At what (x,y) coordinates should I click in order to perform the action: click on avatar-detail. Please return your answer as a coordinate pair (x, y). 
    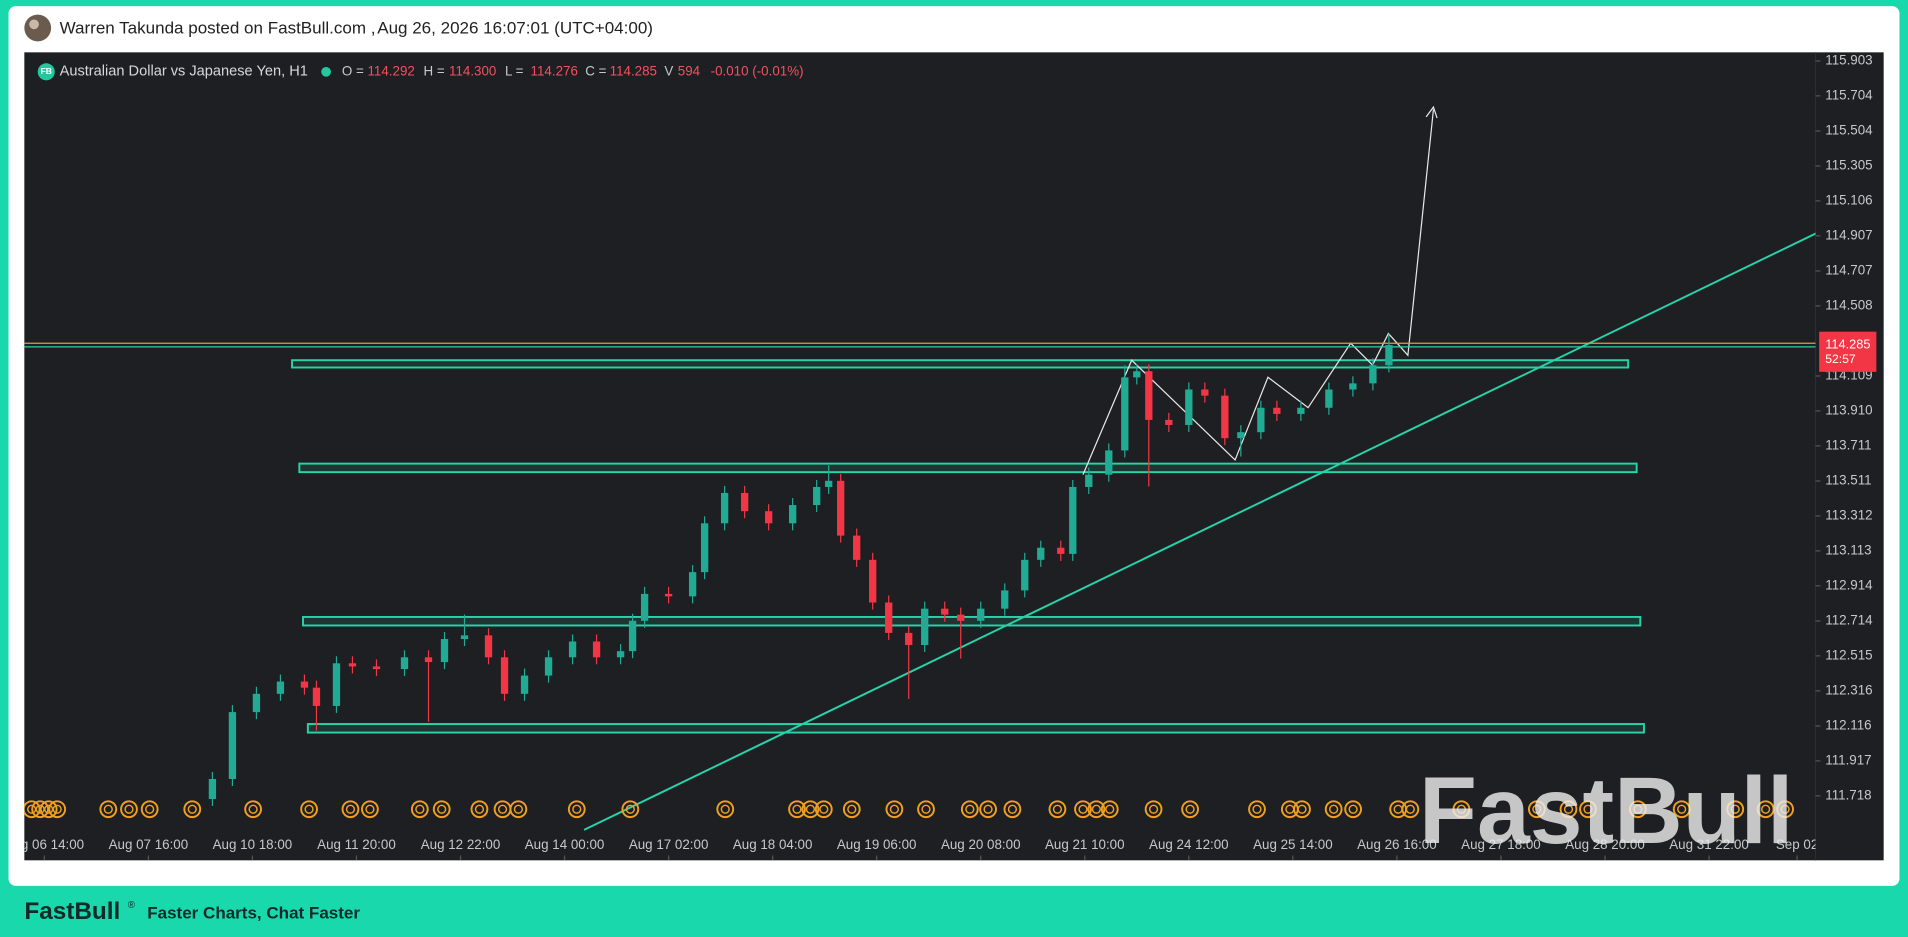
    Looking at the image, I should click on (34, 24).